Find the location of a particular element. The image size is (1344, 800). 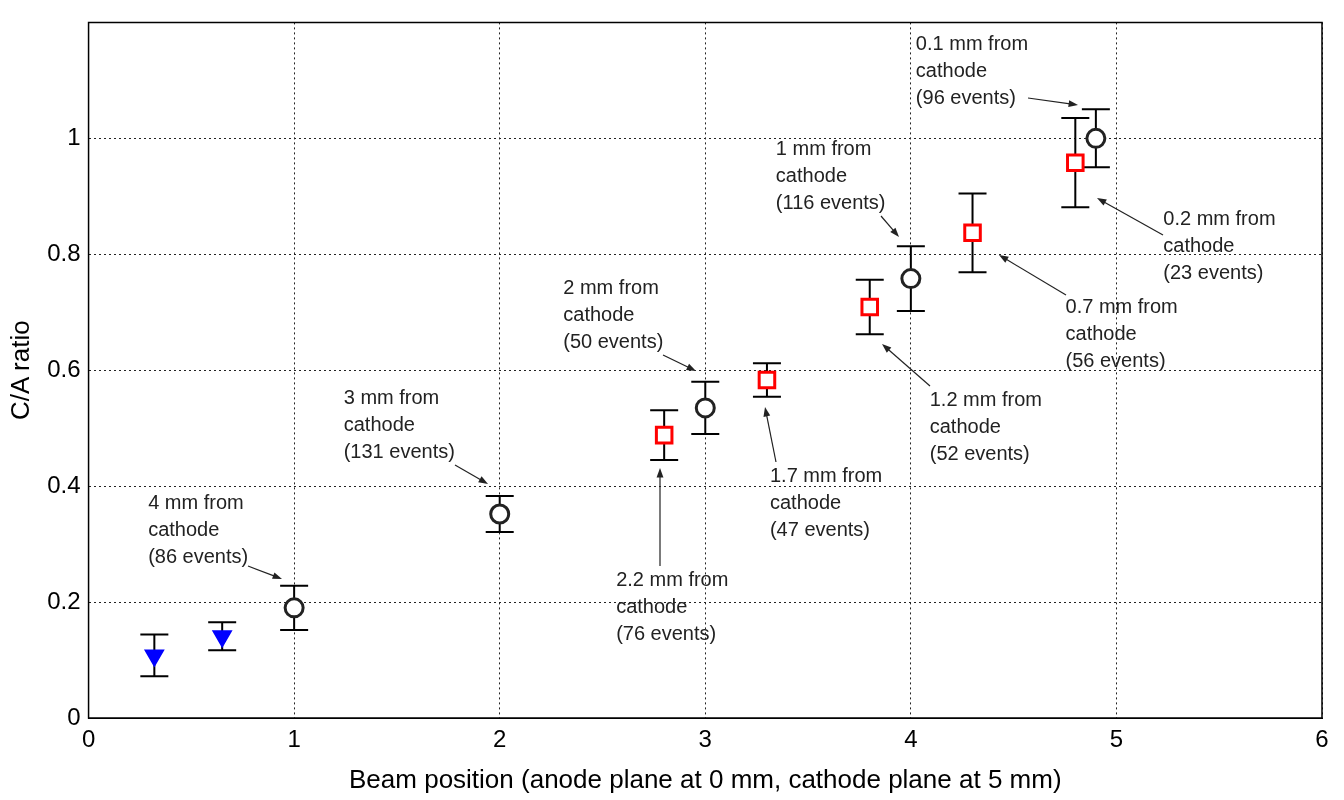

x-tick-label: 5 is located at coordinates (1116, 739).